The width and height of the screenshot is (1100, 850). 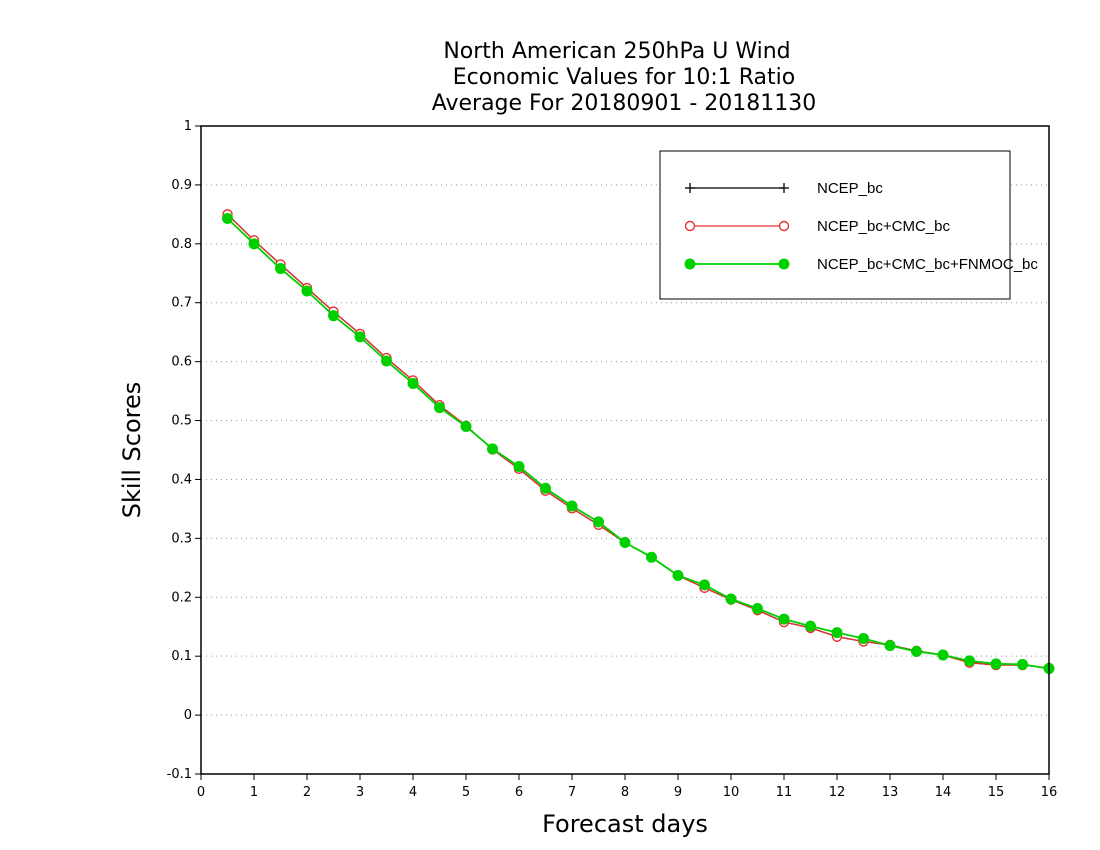 I want to click on y-tick-label: 0.4, so click(x=181, y=479).